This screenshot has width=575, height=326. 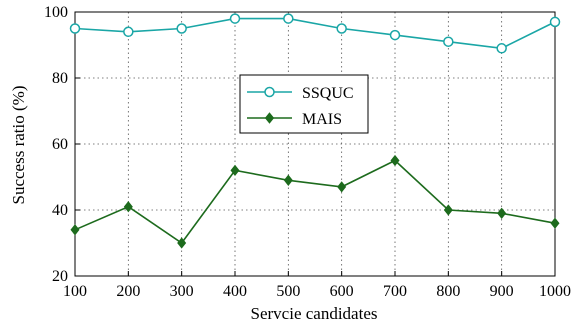 I want to click on y-tick-label: 100, so click(x=56, y=12).